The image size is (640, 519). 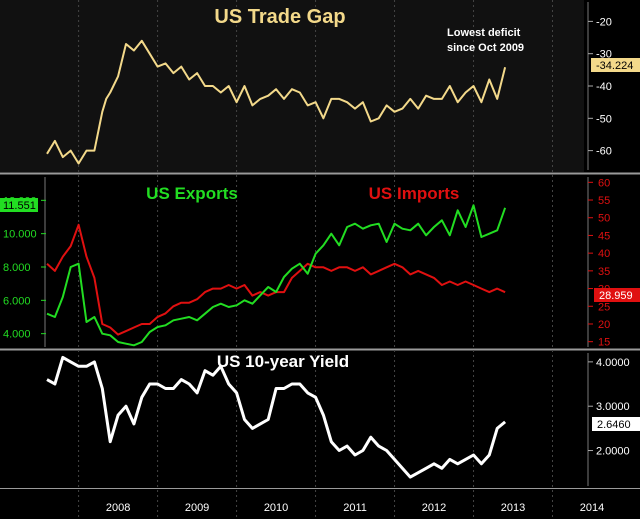 I want to click on imports-tick-label: 55, so click(x=604, y=201).